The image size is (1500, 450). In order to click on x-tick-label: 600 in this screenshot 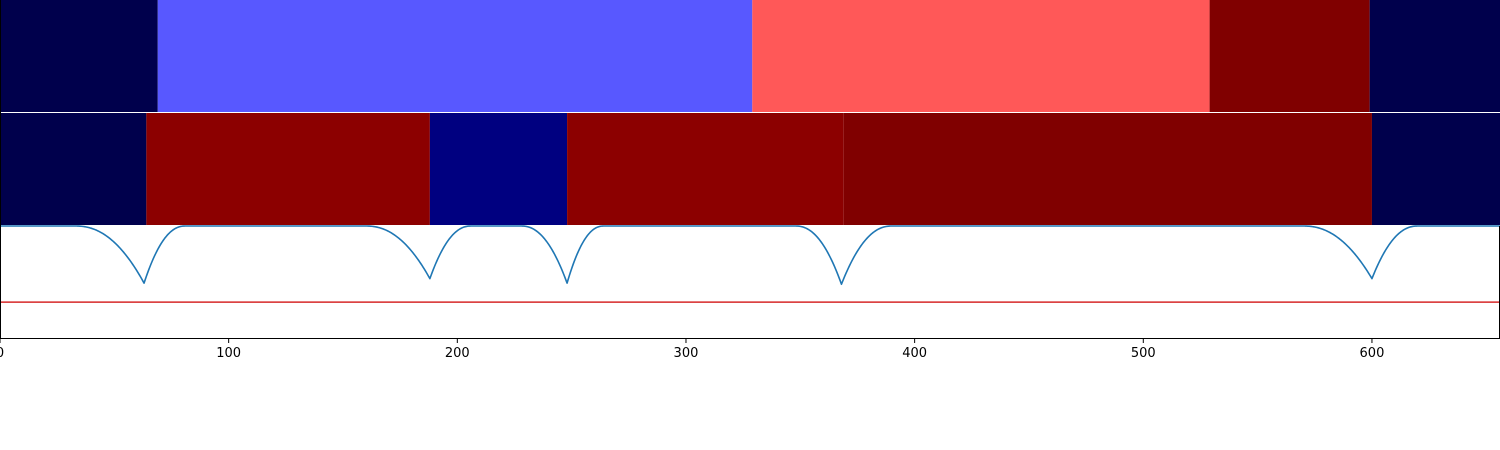, I will do `click(1372, 353)`.